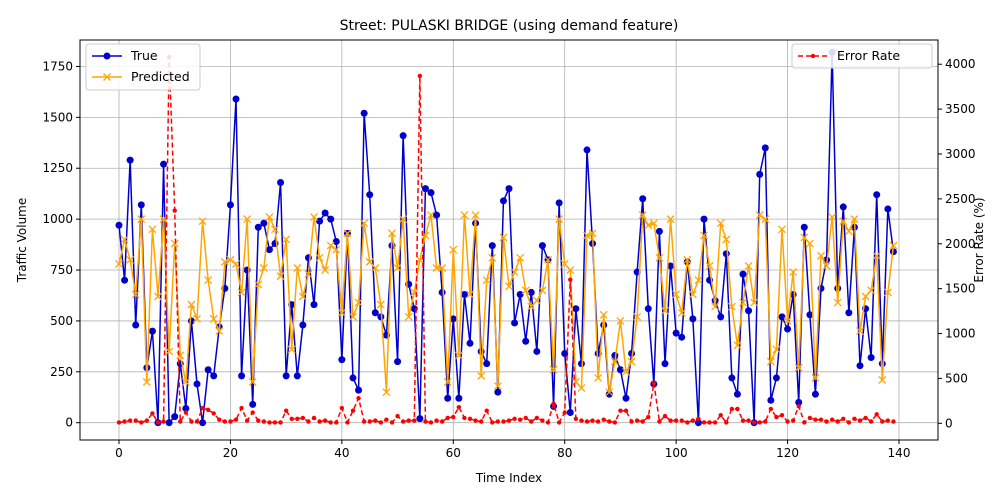 The height and width of the screenshot is (500, 1000). What do you see at coordinates (813, 56) in the screenshot?
I see `legend-error-marker` at bounding box center [813, 56].